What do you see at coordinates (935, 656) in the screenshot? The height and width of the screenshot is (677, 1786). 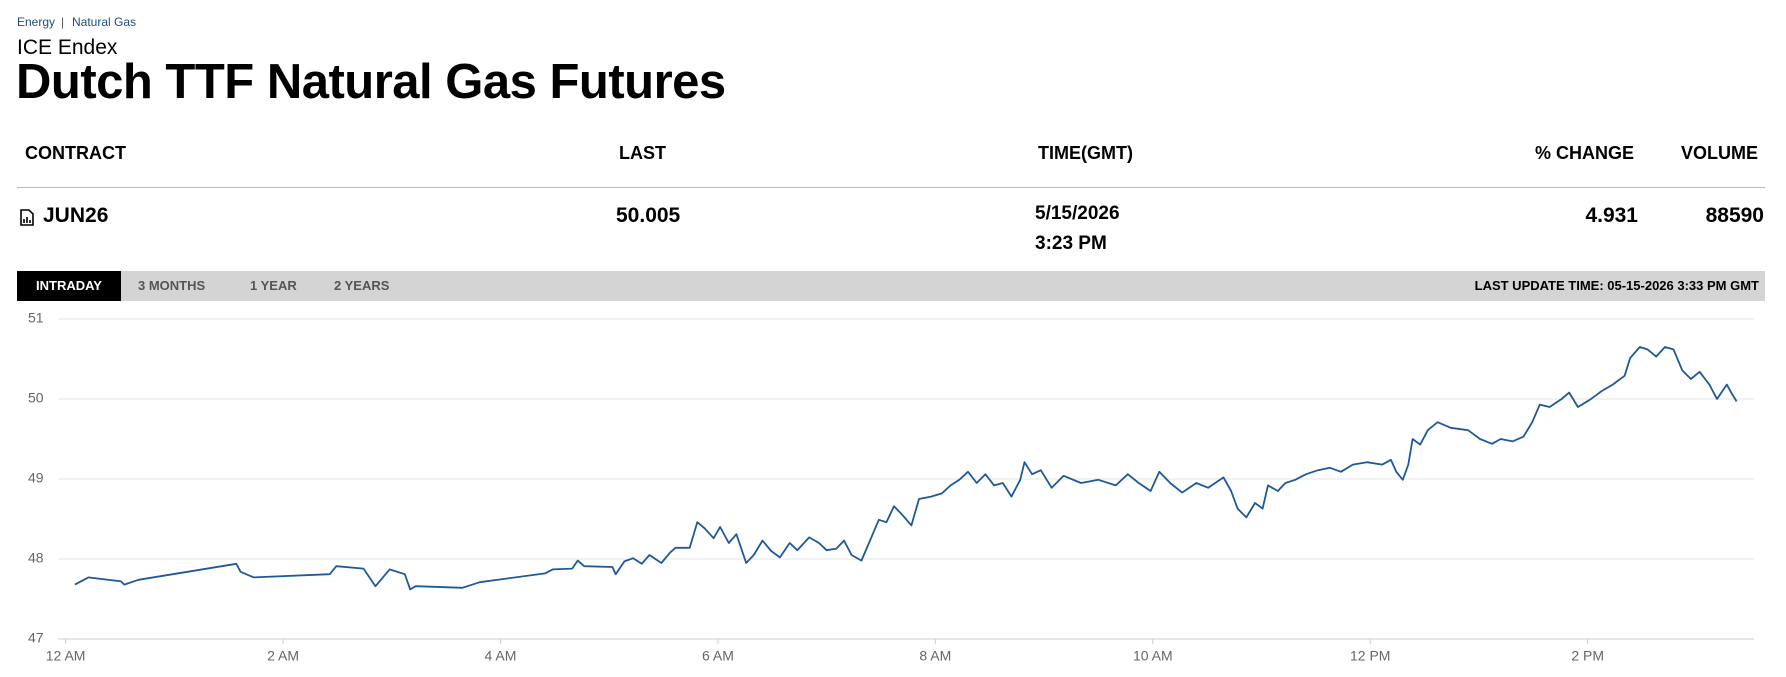 I see `x-tick-label: 8 AM` at bounding box center [935, 656].